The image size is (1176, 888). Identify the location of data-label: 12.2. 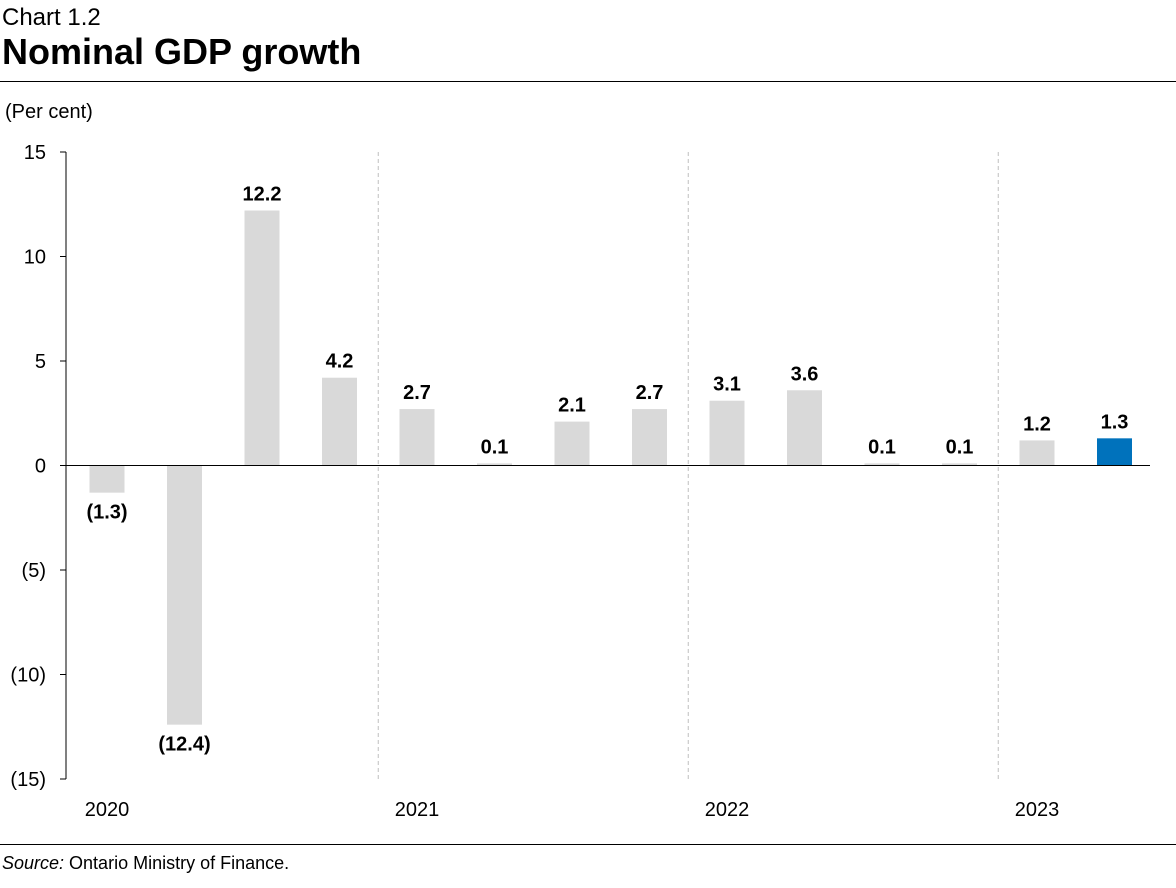
(262, 195).